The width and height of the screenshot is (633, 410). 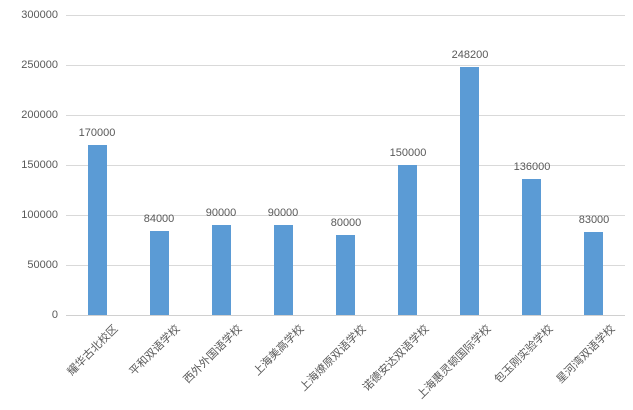 What do you see at coordinates (155, 351) in the screenshot?
I see `x-axis-category-label: 平和双语学校` at bounding box center [155, 351].